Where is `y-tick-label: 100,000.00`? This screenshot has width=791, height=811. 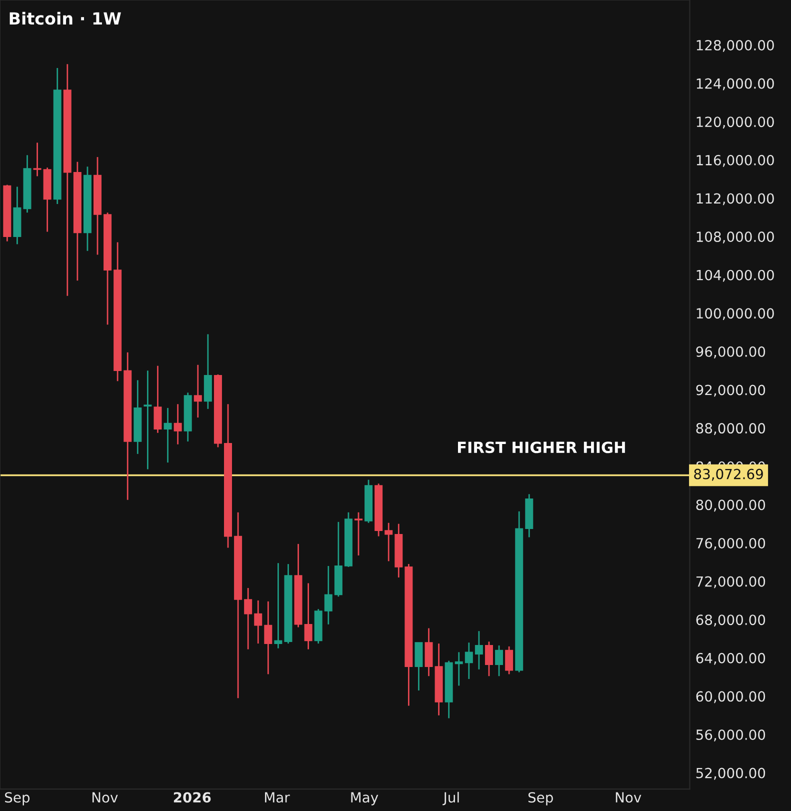
y-tick-label: 100,000.00 is located at coordinates (735, 314).